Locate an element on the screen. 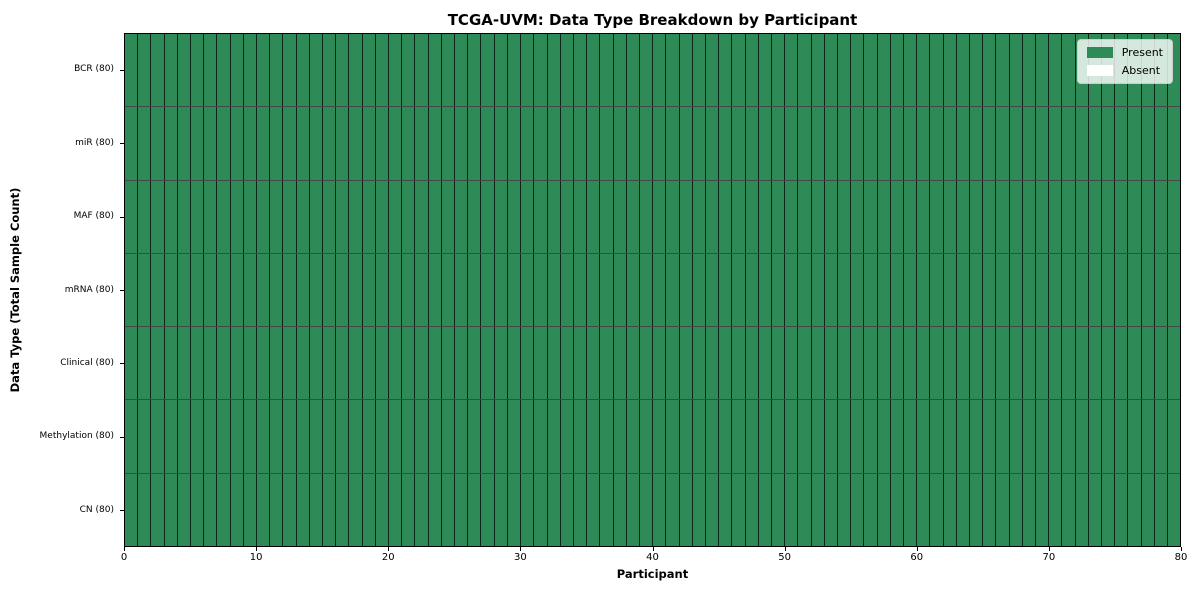 This screenshot has width=1200, height=600. y-tick-label: mRNA (80) is located at coordinates (89, 289).